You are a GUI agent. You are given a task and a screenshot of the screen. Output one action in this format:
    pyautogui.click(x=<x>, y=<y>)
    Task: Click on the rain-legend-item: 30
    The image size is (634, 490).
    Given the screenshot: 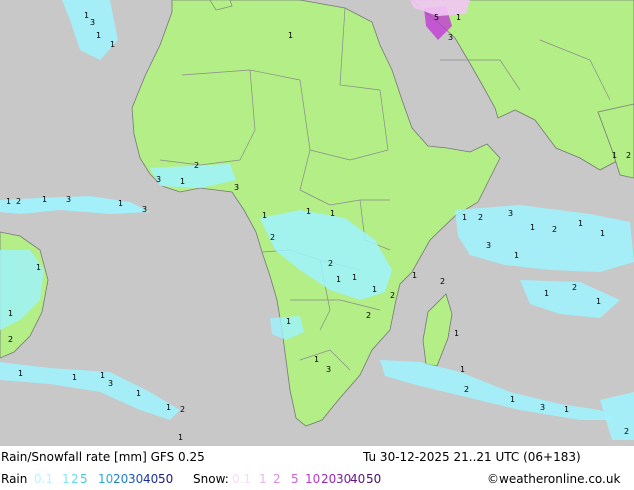 What is the action you would take?
    pyautogui.click(x=136, y=479)
    